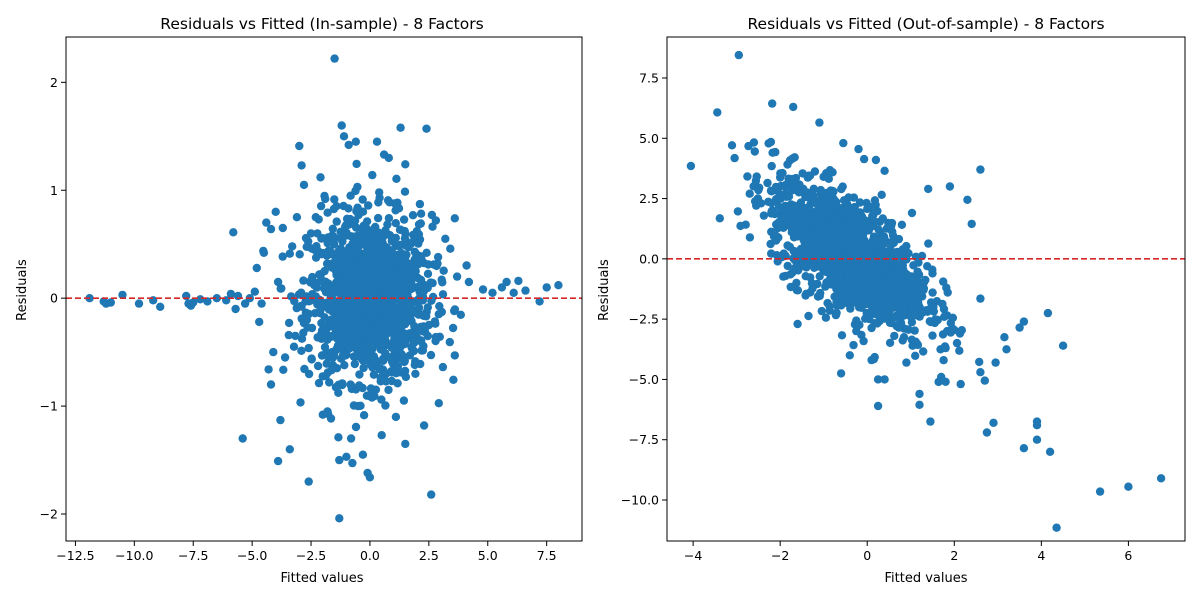  I want to click on x-tick-label: 0.0, so click(370, 555).